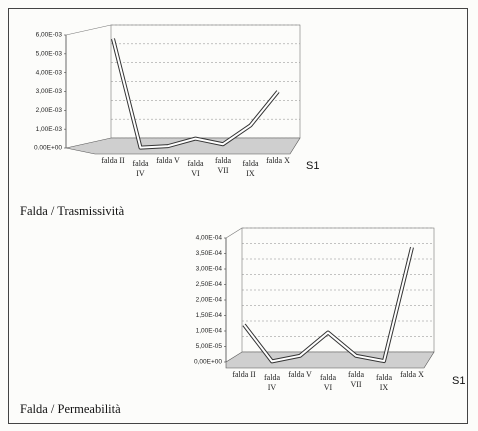 This screenshot has width=478, height=431. I want to click on y-tick-label: 4,00E-04, so click(209, 238).